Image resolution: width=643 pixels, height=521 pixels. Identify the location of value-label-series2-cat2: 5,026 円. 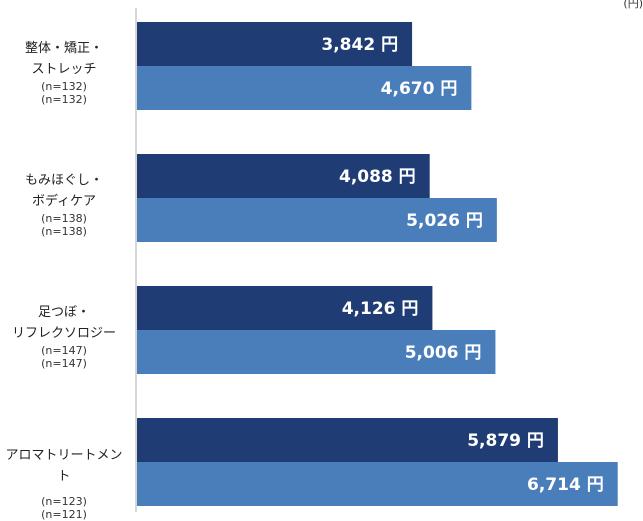
(444, 221).